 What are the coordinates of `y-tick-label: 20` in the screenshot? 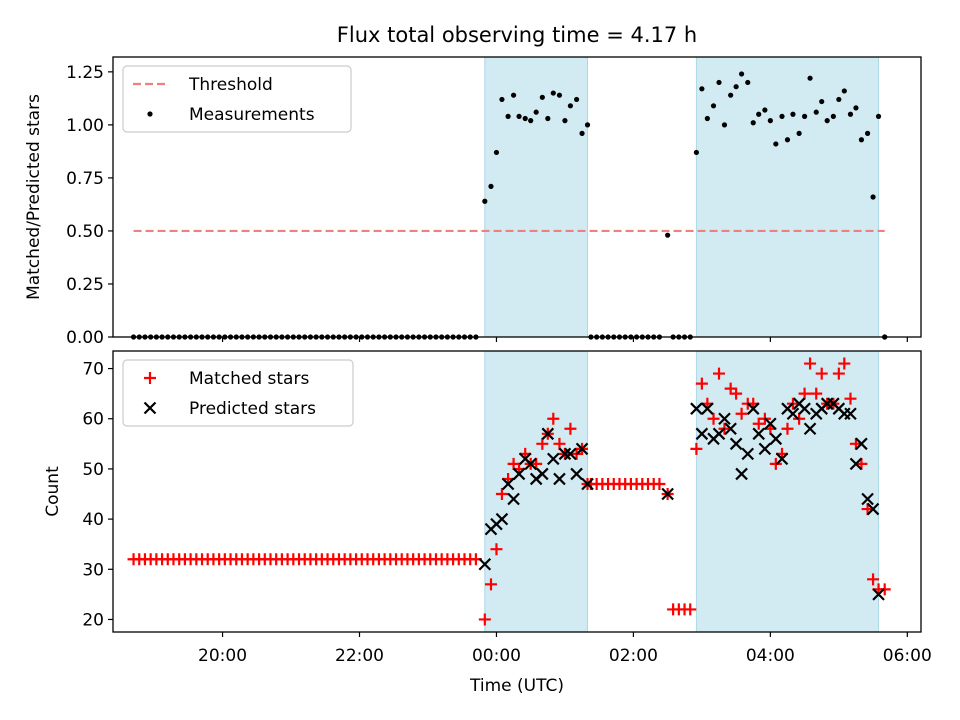 It's located at (93, 620).